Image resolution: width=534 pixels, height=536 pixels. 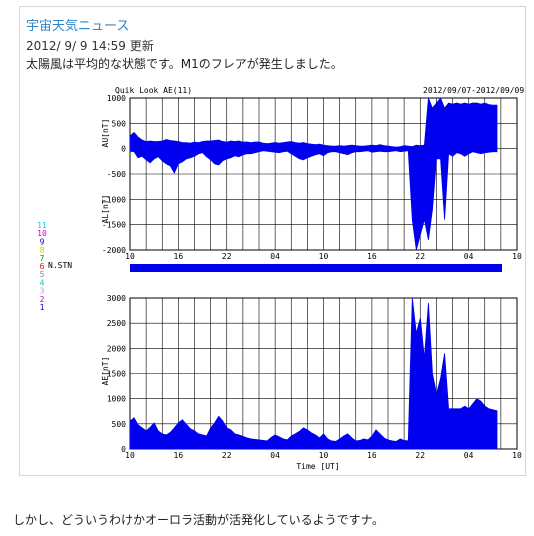 What do you see at coordinates (313, 123) in the screenshot?
I see `au-series` at bounding box center [313, 123].